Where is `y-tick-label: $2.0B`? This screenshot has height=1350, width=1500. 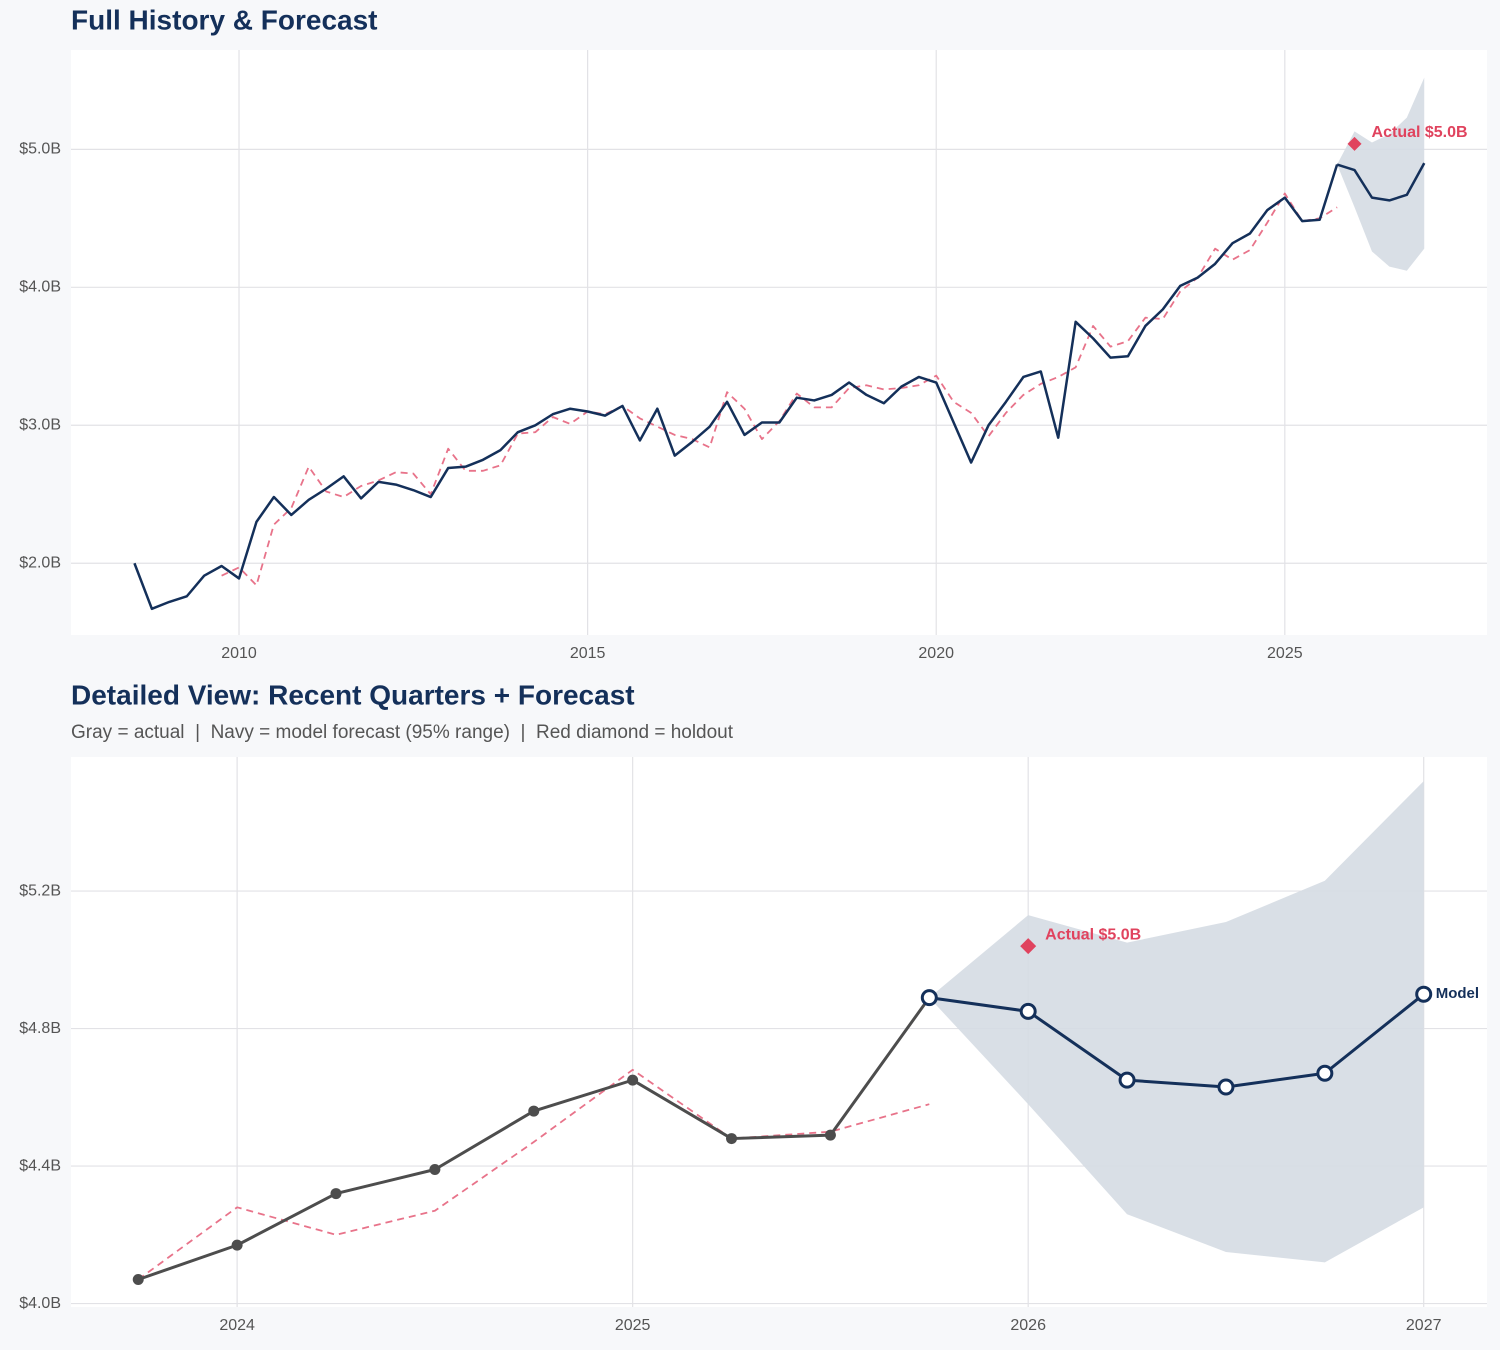 y-tick-label: $2.0B is located at coordinates (40, 562).